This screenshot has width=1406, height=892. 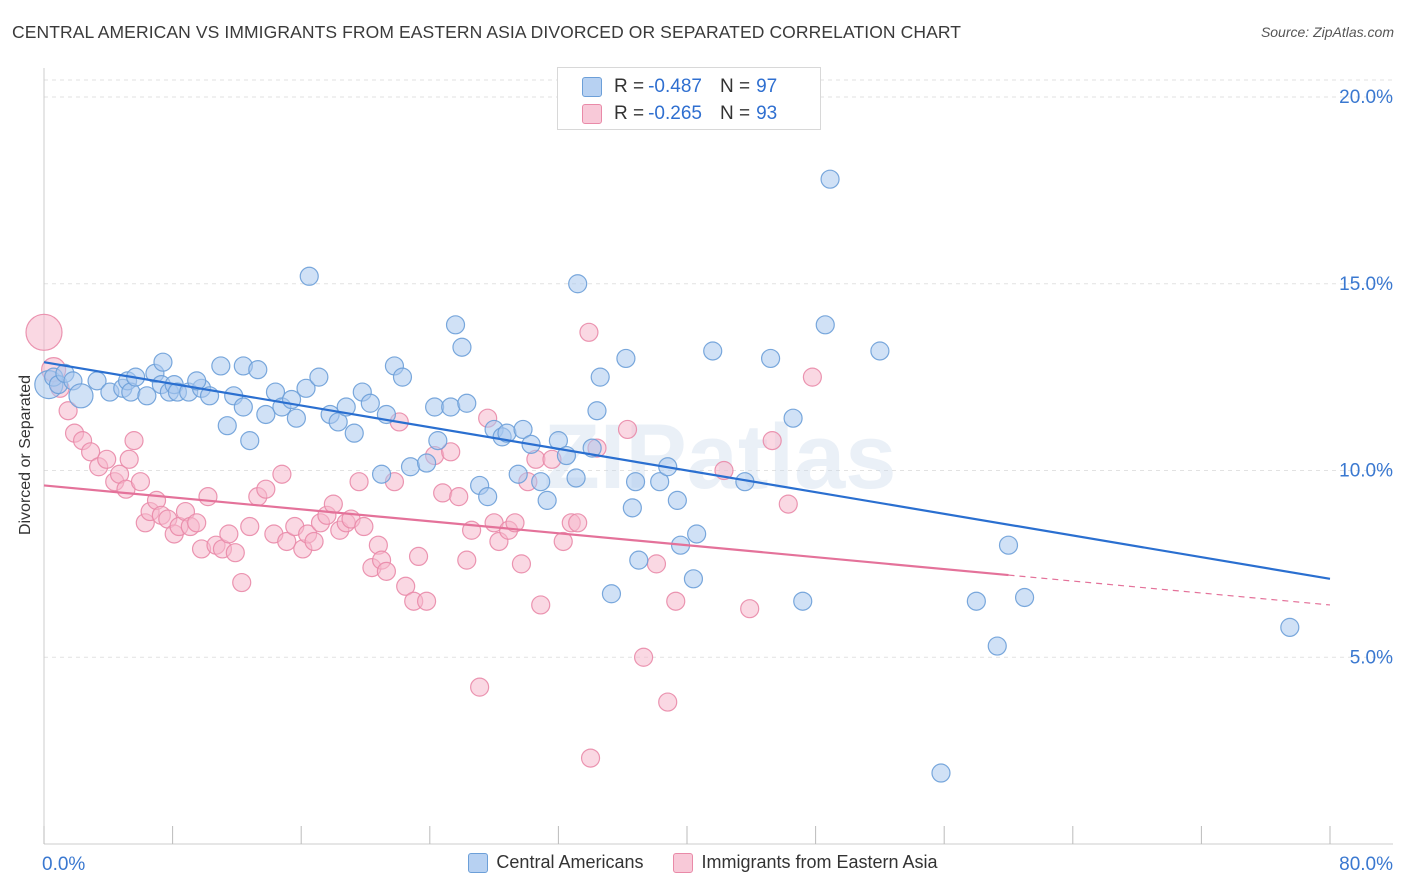 I want to click on x-tick-label: 0.0%, so click(x=63, y=864).